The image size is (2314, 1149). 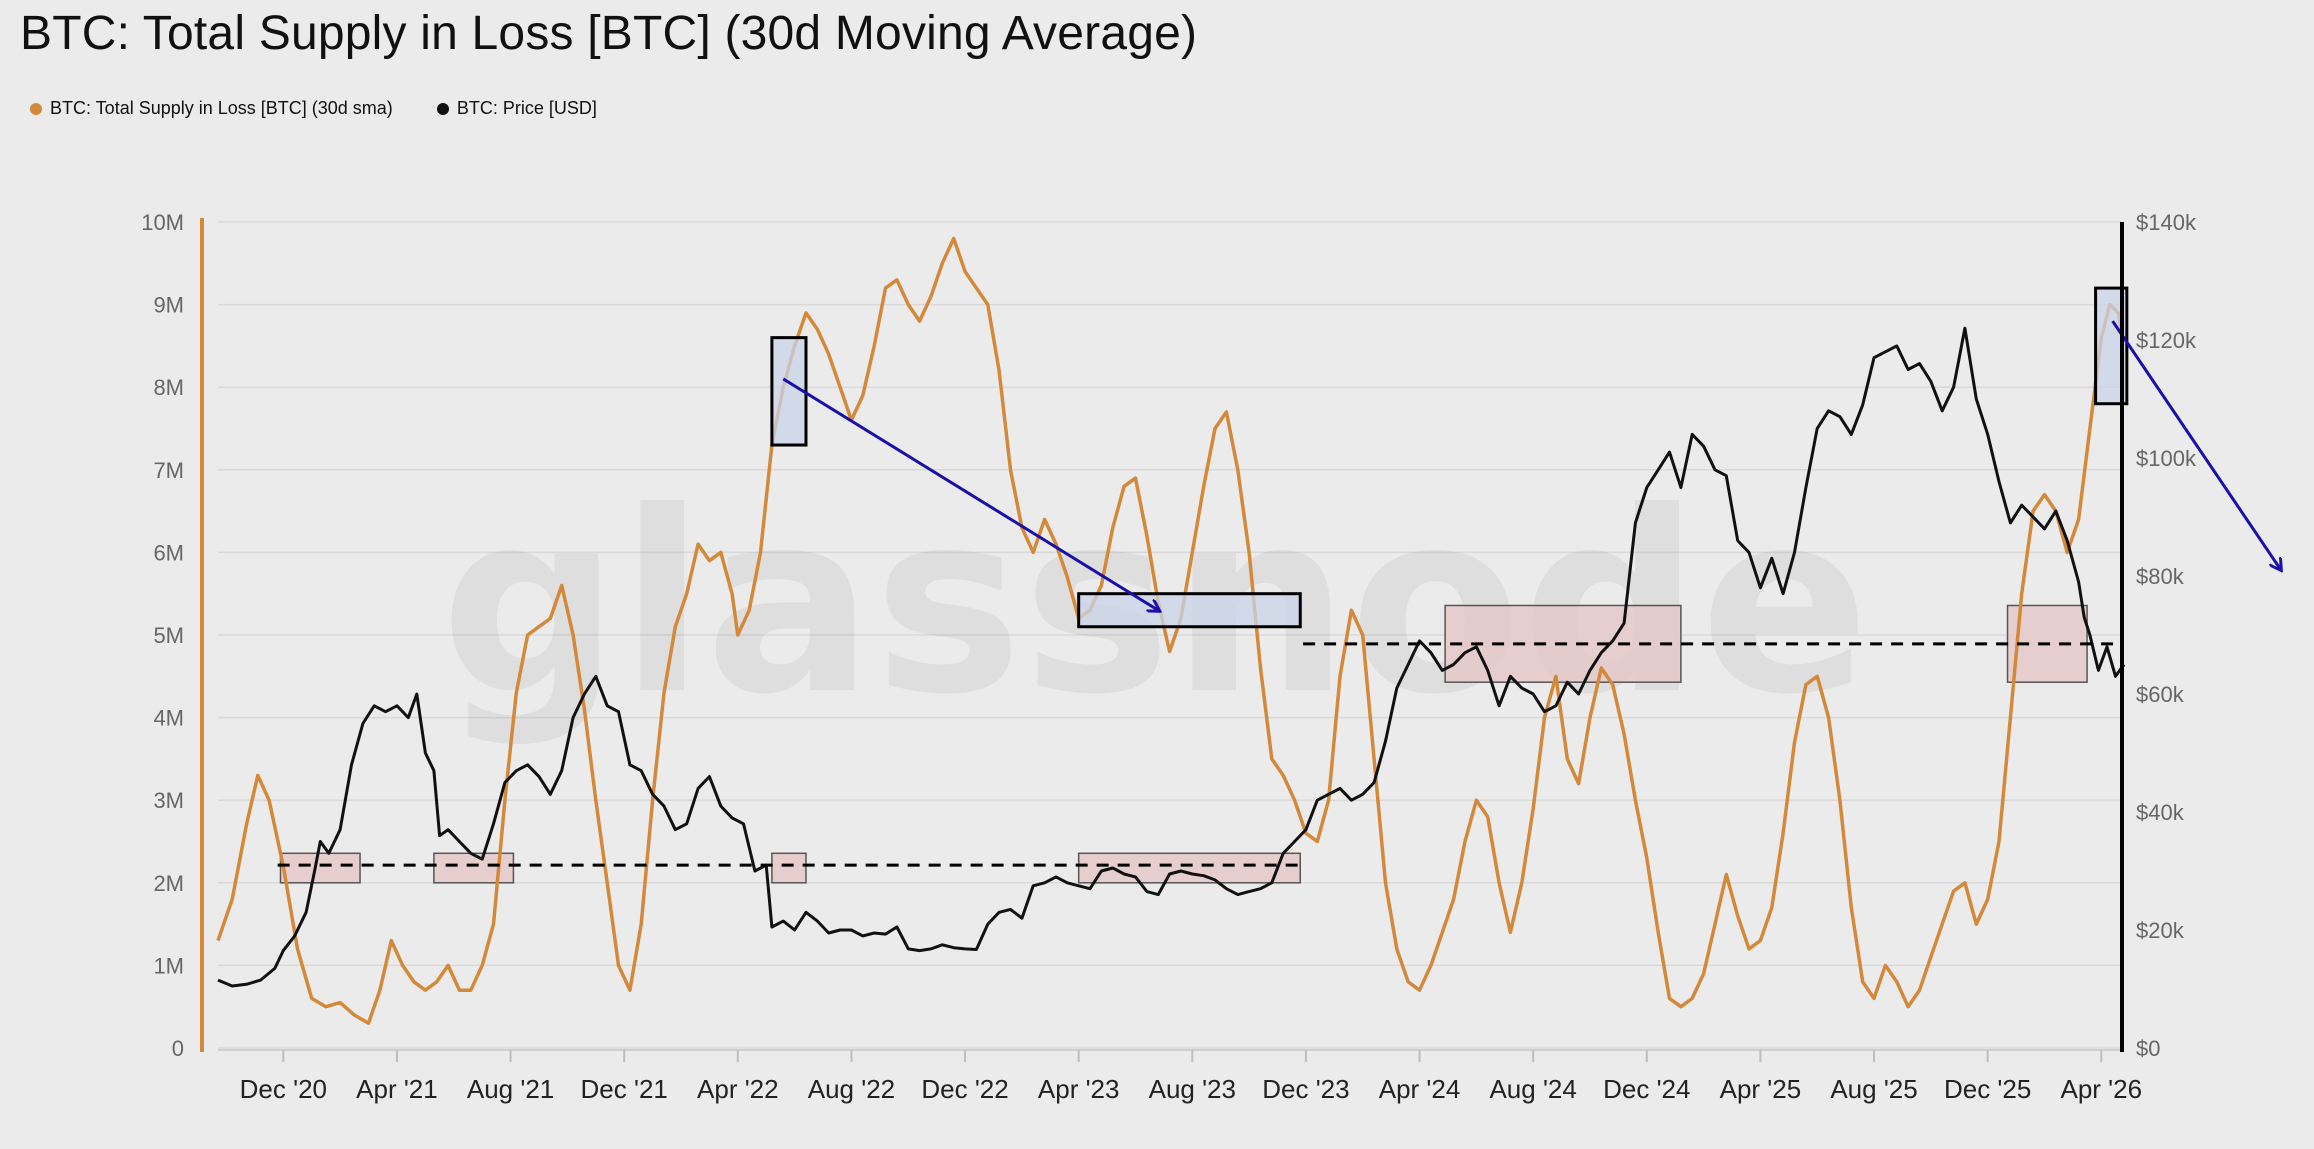 I want to click on y-left-tick-label: 7M, so click(x=168, y=470).